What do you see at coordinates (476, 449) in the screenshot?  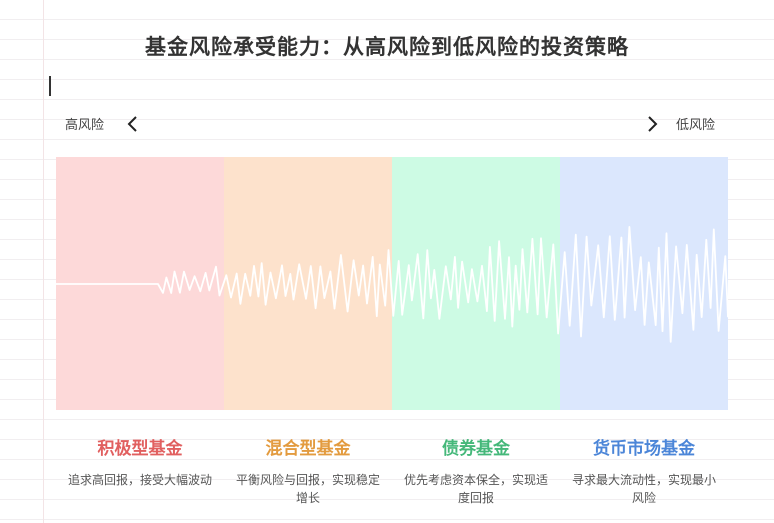 I see `category-title-bond: 债券基金` at bounding box center [476, 449].